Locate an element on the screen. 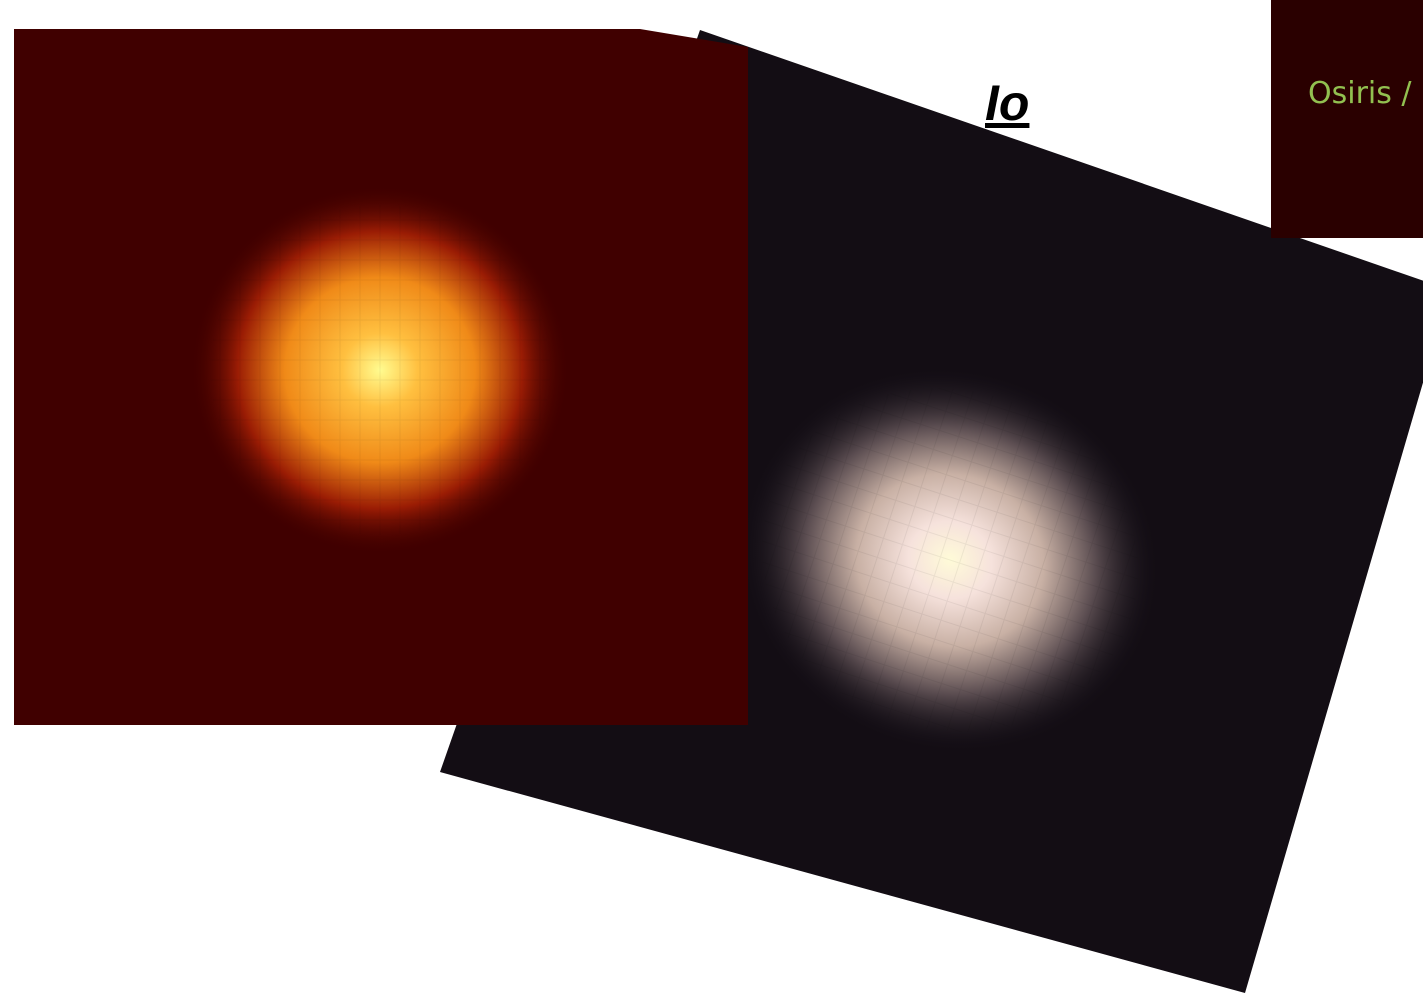 This screenshot has height=993, width=1423. slide-title: Io is located at coordinates (1007, 103).